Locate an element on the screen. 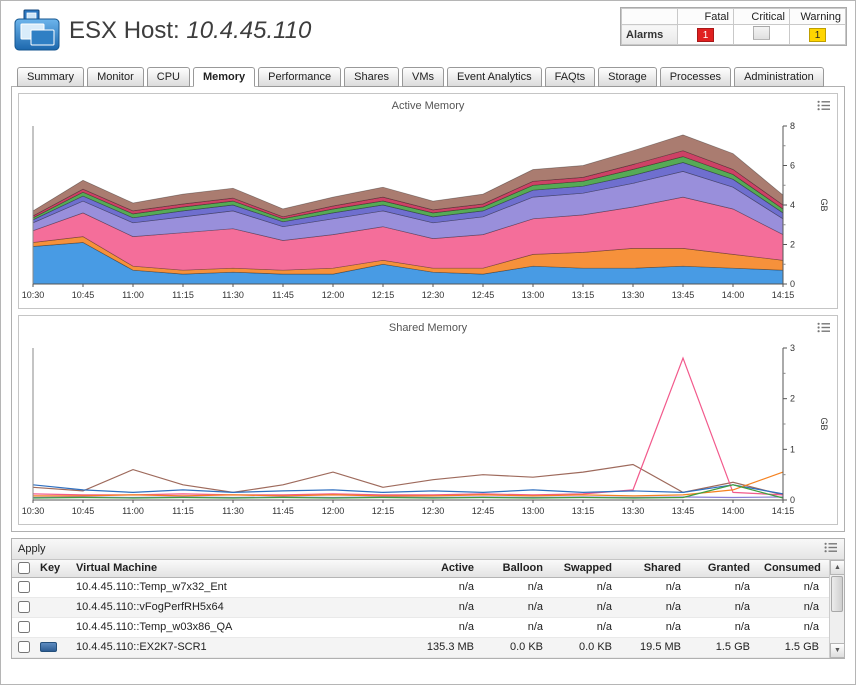 The height and width of the screenshot is (685, 856). column-header-key: Key is located at coordinates (54, 569).